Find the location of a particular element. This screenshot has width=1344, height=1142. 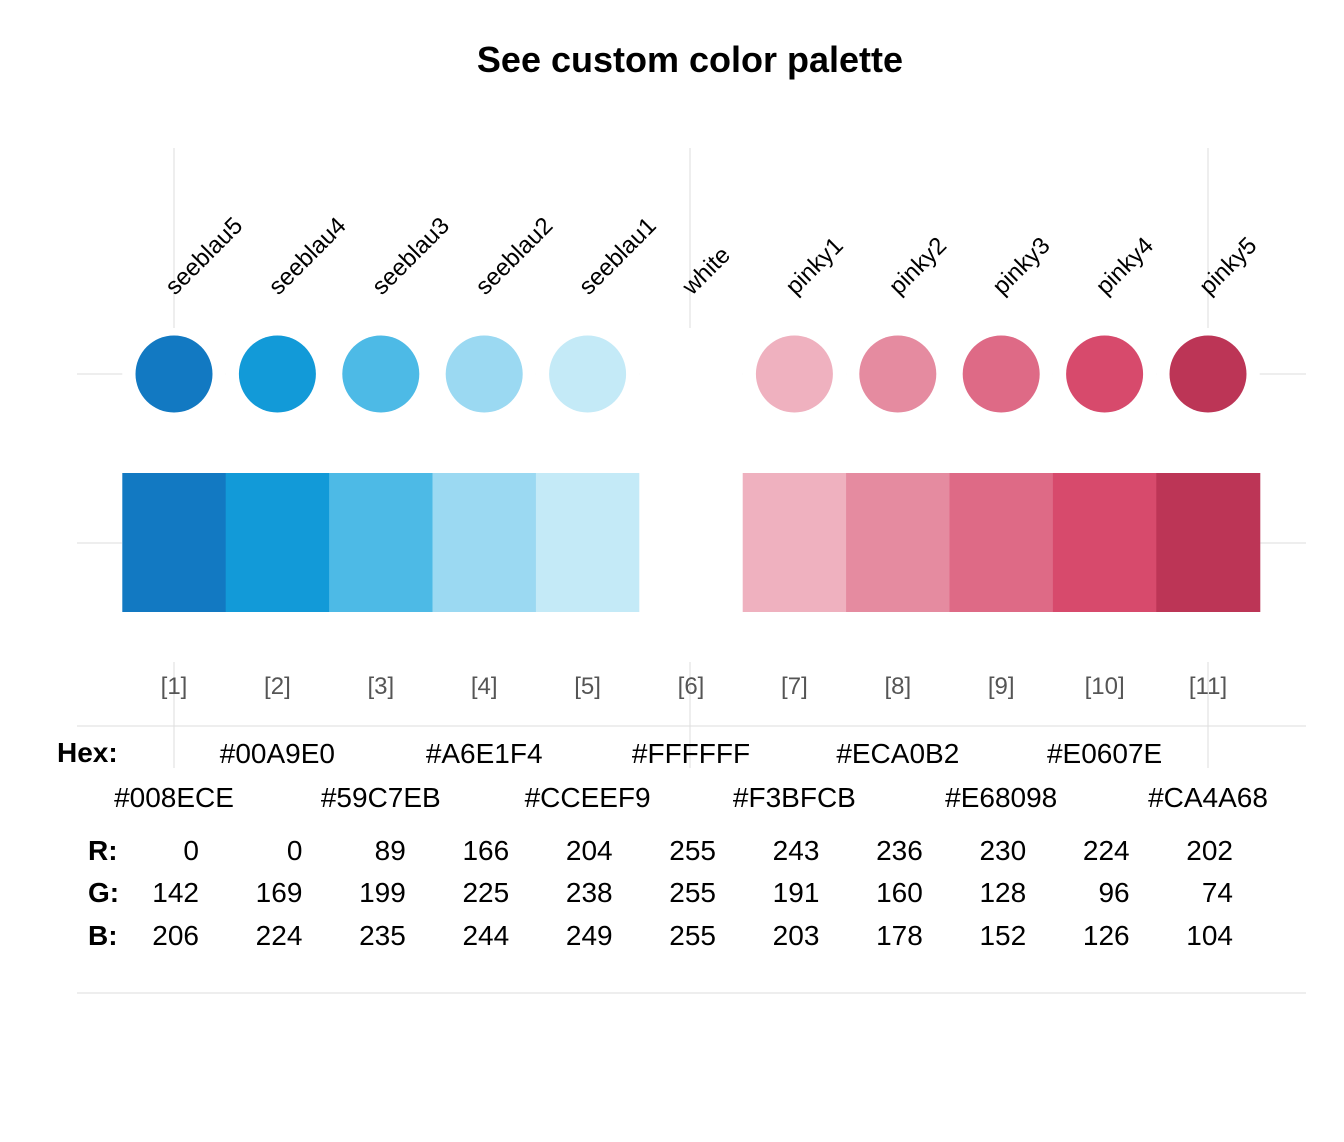

hex-value: #ECA0B2 is located at coordinates (897, 753).